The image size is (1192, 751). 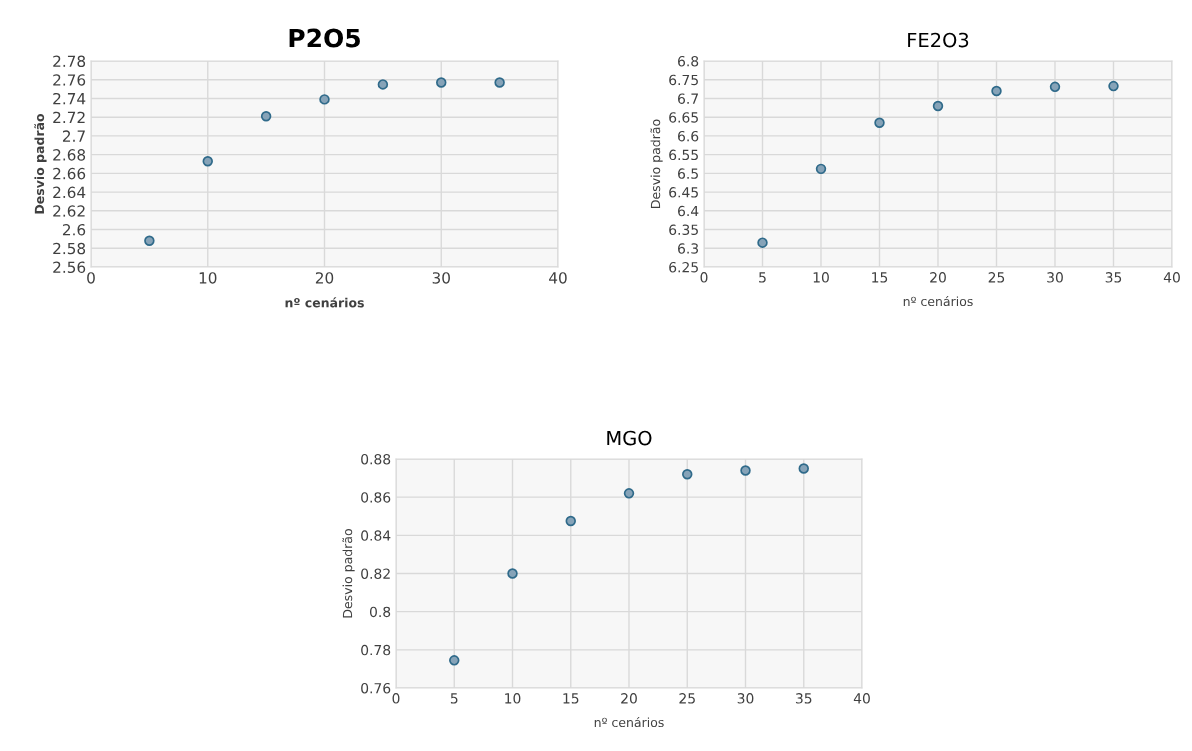 I want to click on y-tick-label: 2.58, so click(x=69, y=248).